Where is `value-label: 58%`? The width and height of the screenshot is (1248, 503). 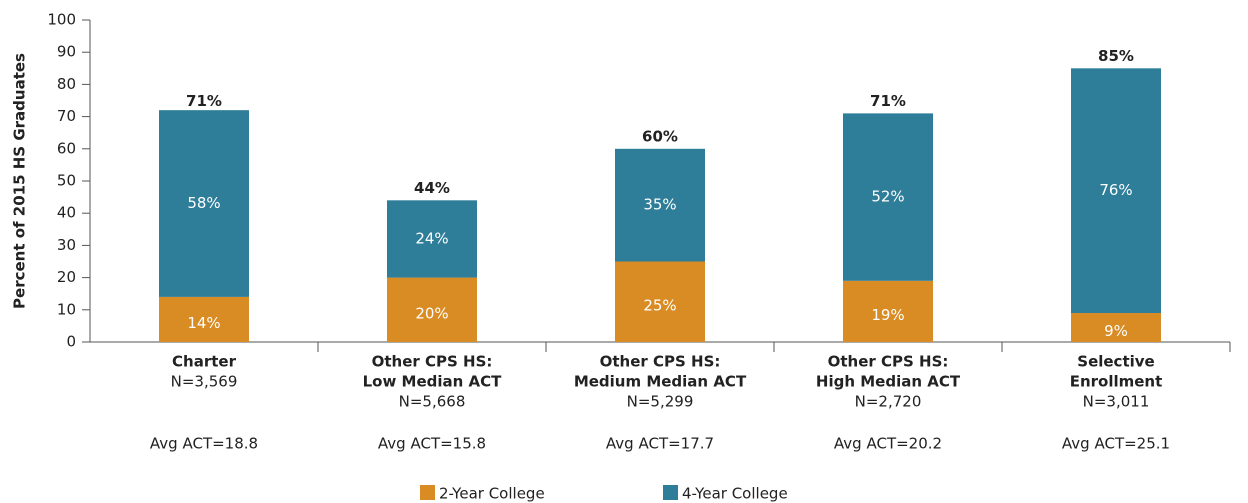 value-label: 58% is located at coordinates (203, 203).